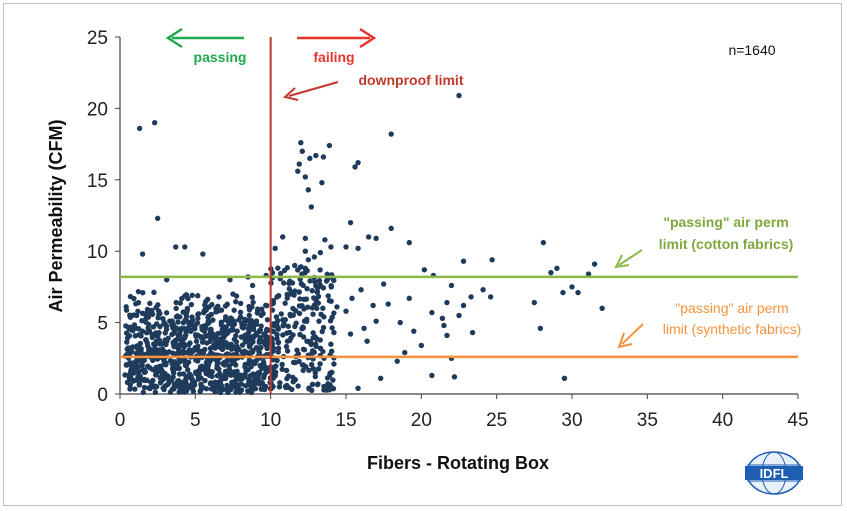 The height and width of the screenshot is (511, 847). Describe the element at coordinates (270, 420) in the screenshot. I see `x-tick-label: 10` at that location.